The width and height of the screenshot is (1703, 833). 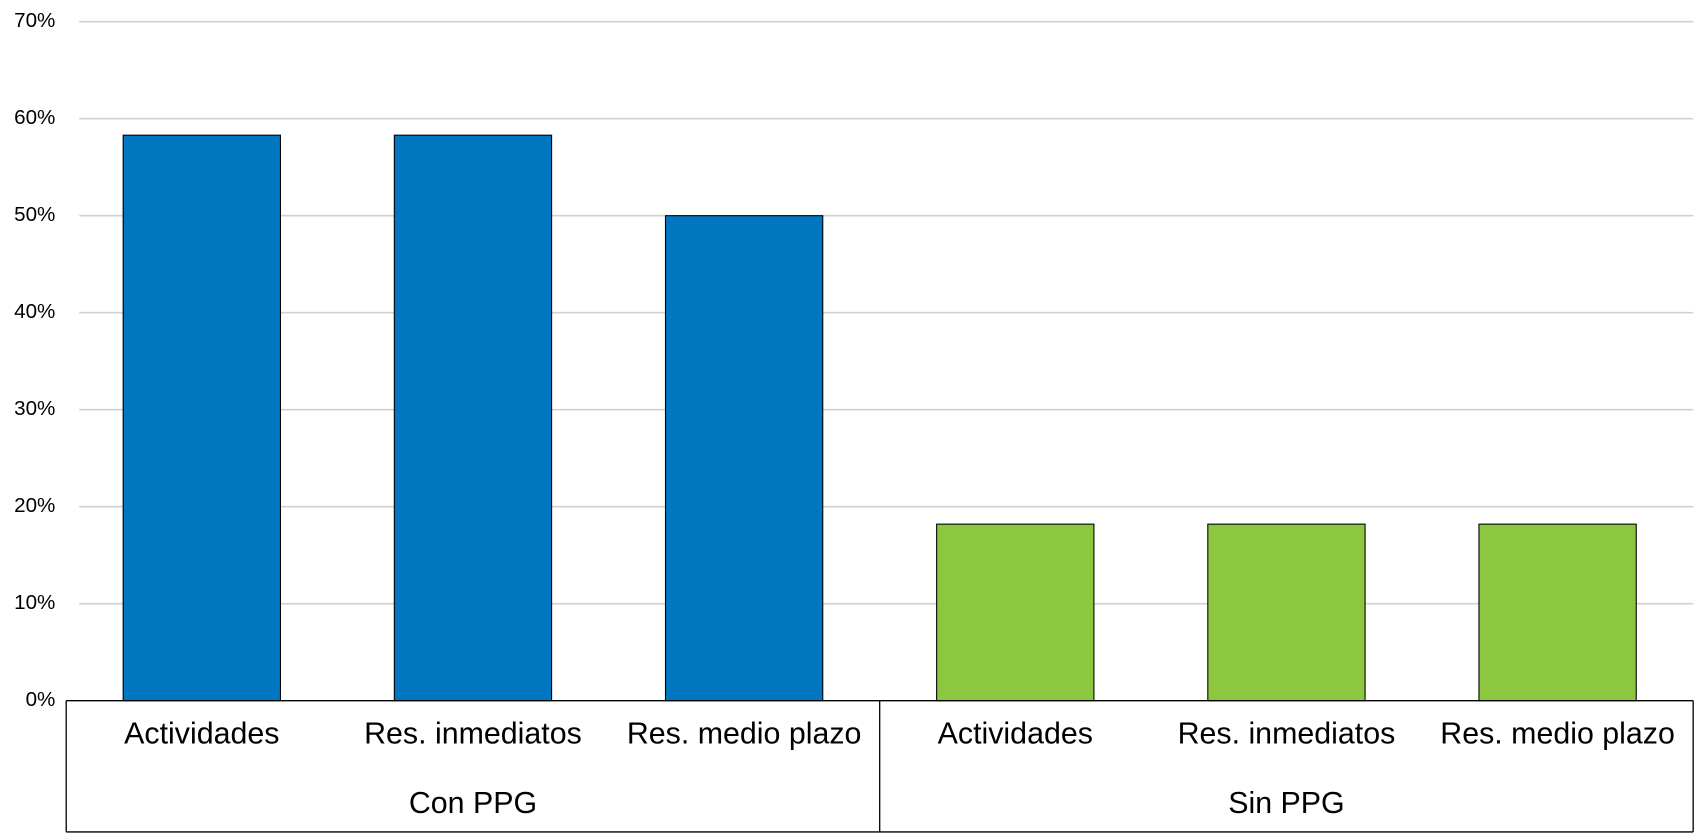 I want to click on y-tick-label: 50%, so click(x=34, y=214).